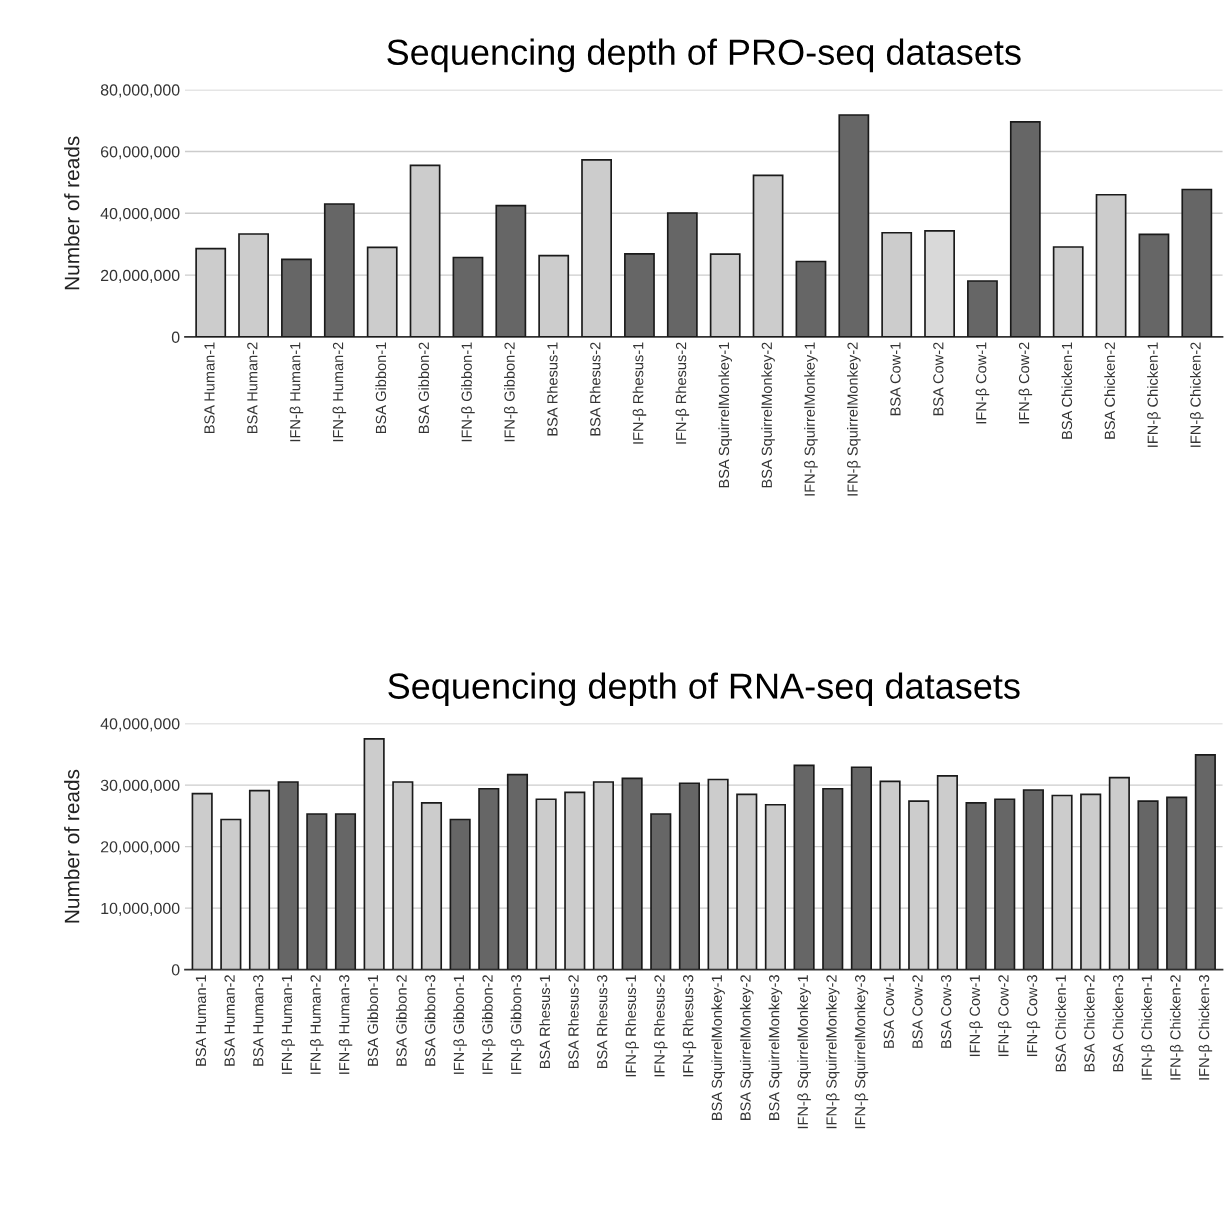  I want to click on x-tick-label: IFN-β Chicken-3, so click(1205, 1027).